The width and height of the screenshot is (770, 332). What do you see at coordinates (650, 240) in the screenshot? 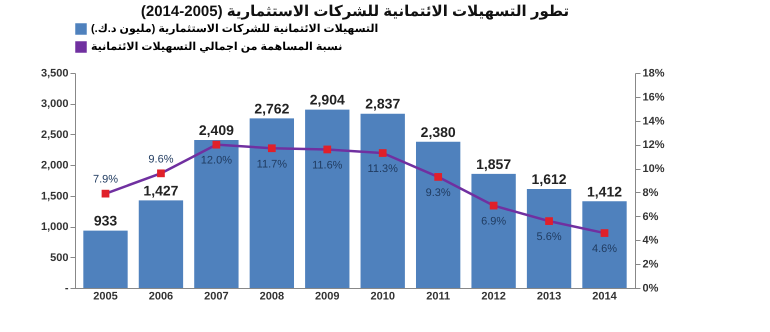
I see `y2-tick-label: 4%` at bounding box center [650, 240].